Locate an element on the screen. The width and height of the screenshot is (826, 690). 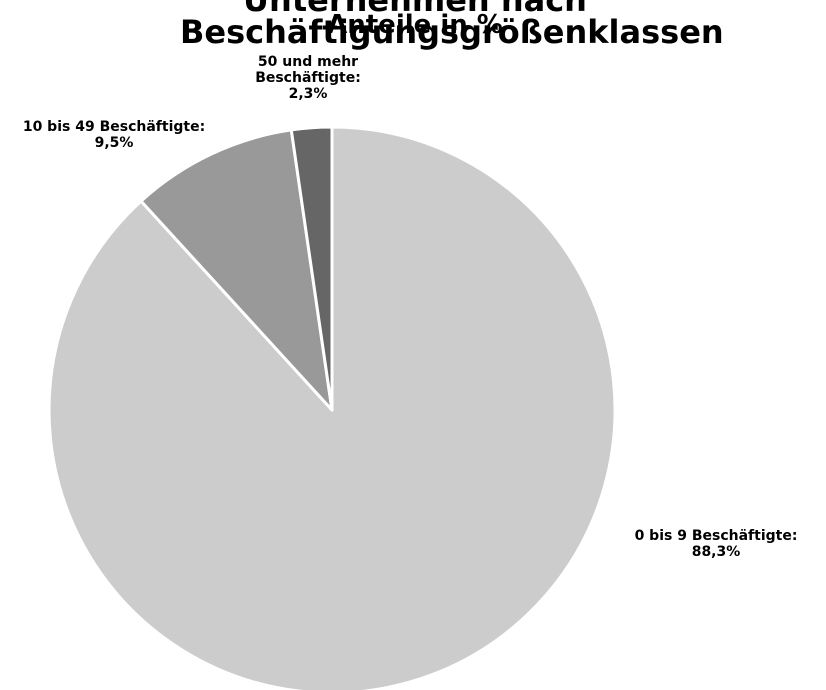
slice-label-line: 10 bis 49 Beschäftigte: is located at coordinates (114, 127).